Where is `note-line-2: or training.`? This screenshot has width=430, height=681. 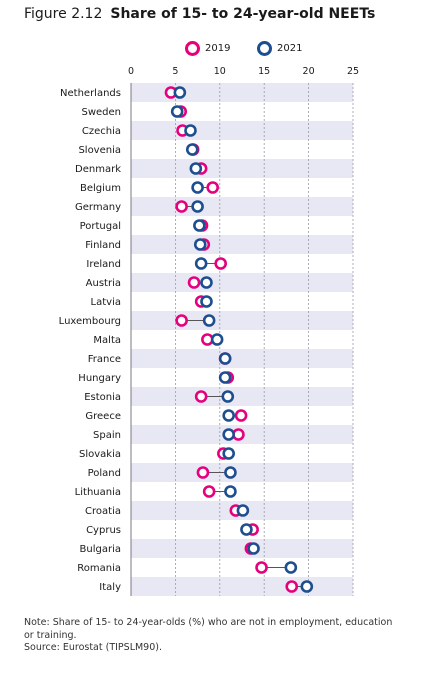
note-line-2: or training. is located at coordinates (50, 635).